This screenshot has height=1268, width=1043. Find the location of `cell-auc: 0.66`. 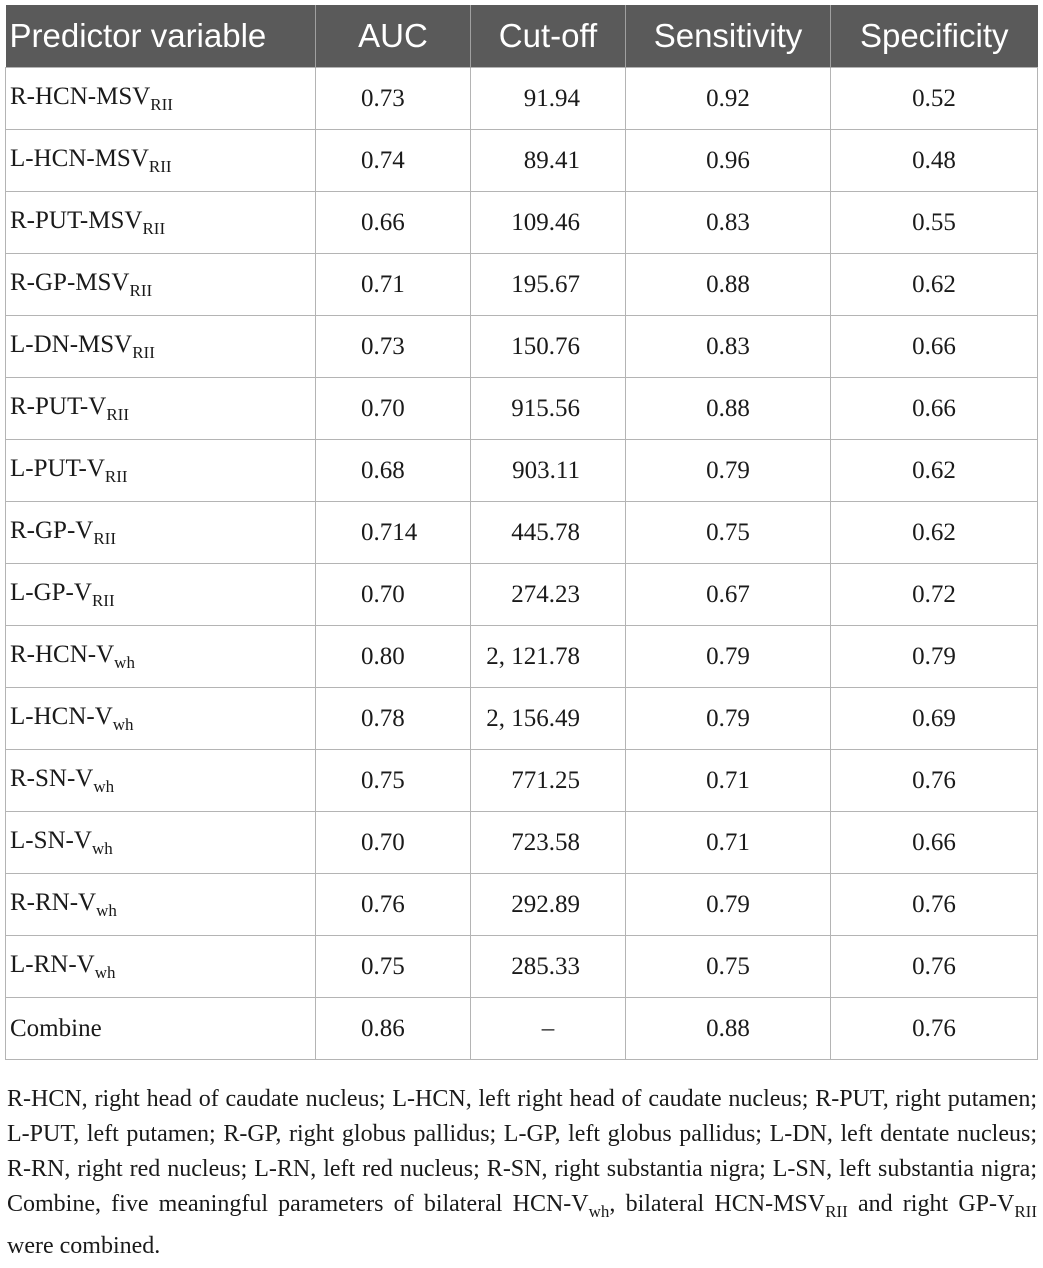

cell-auc: 0.66 is located at coordinates (393, 222).